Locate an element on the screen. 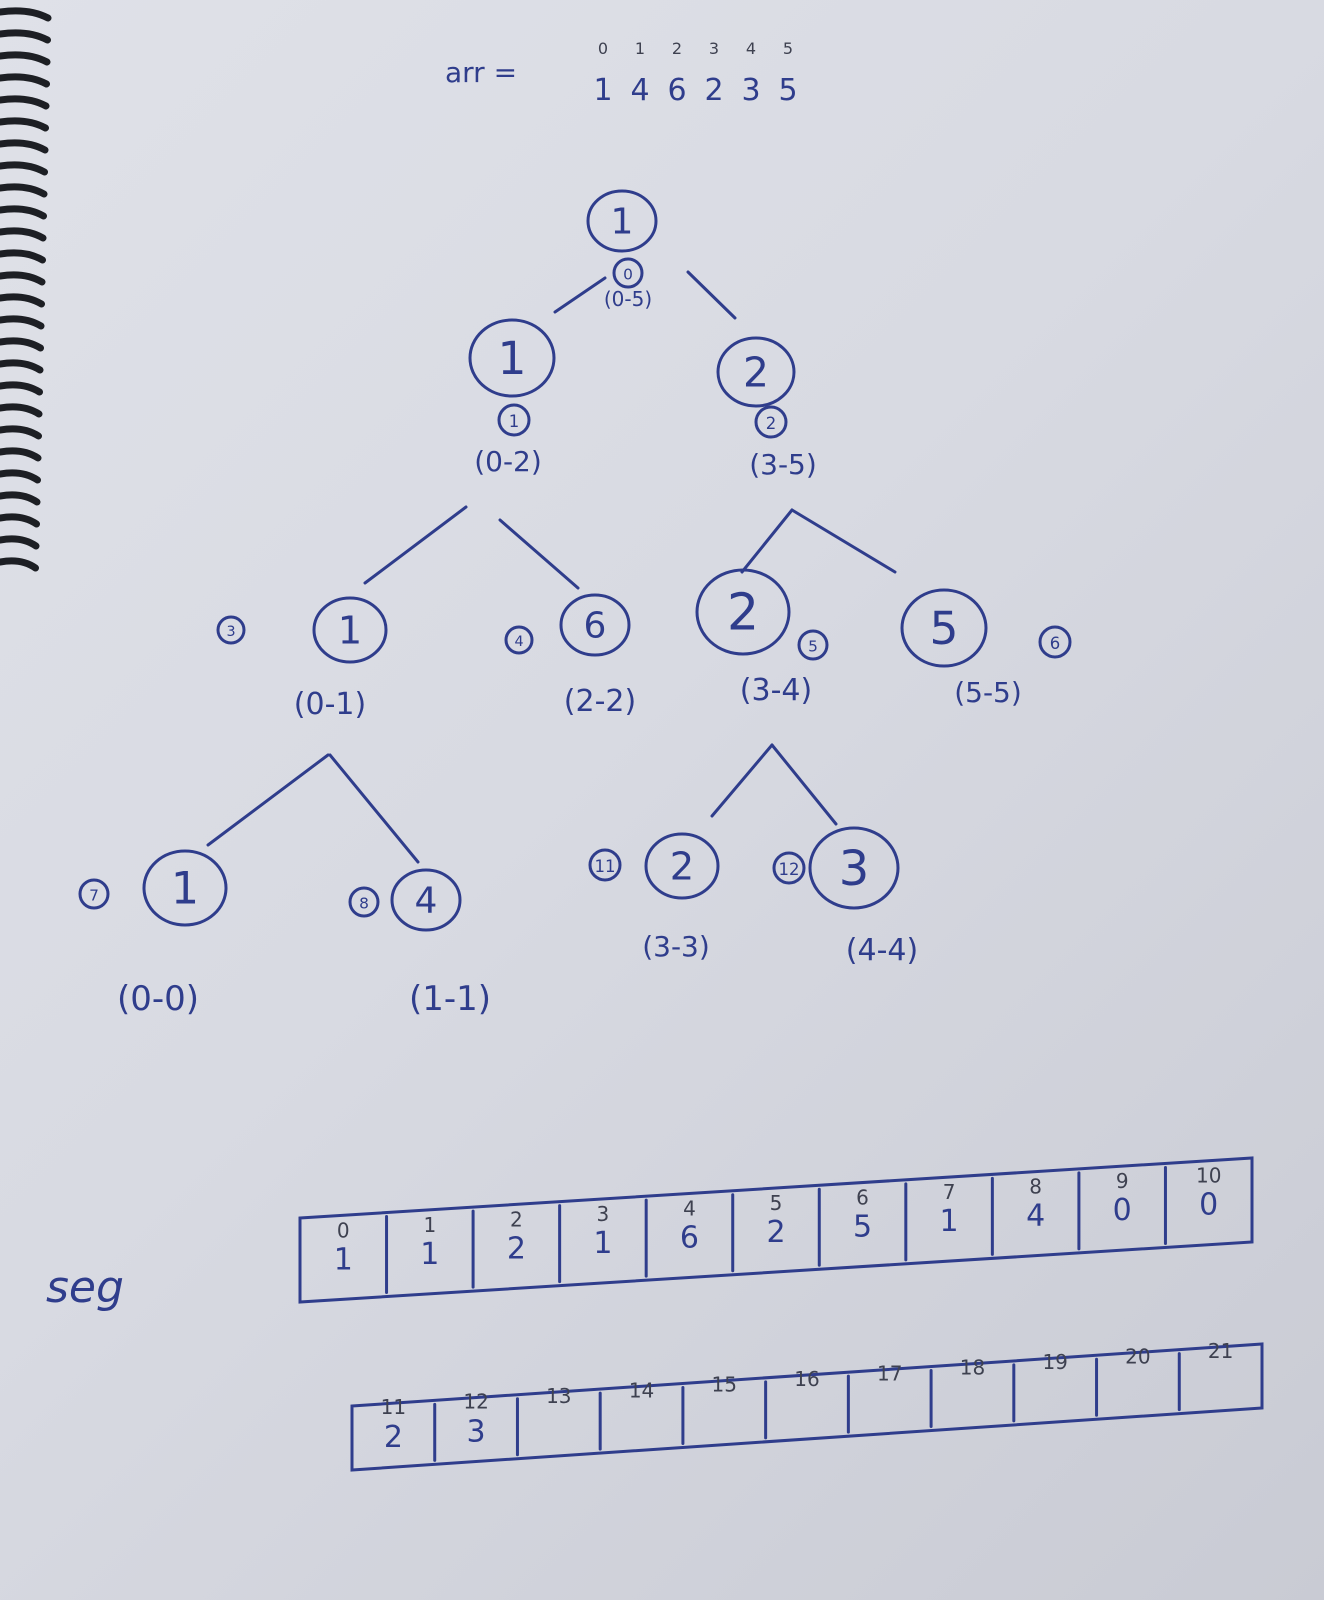 This screenshot has height=1600, width=1324. node-value: 6 is located at coordinates (595, 626).